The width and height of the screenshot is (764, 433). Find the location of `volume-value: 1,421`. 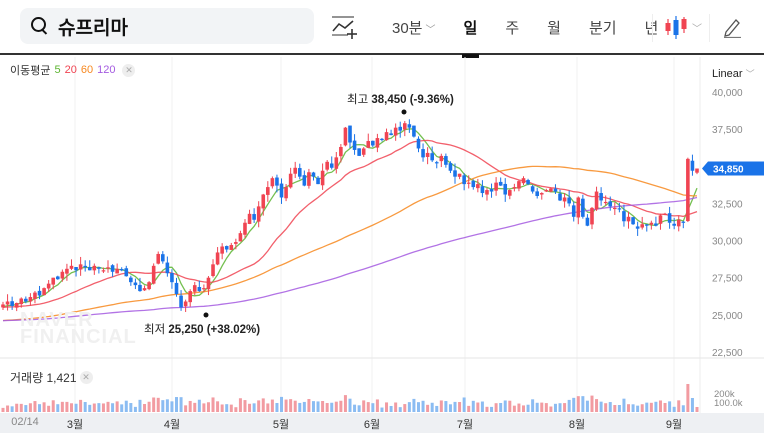

volume-value: 1,421 is located at coordinates (61, 377).